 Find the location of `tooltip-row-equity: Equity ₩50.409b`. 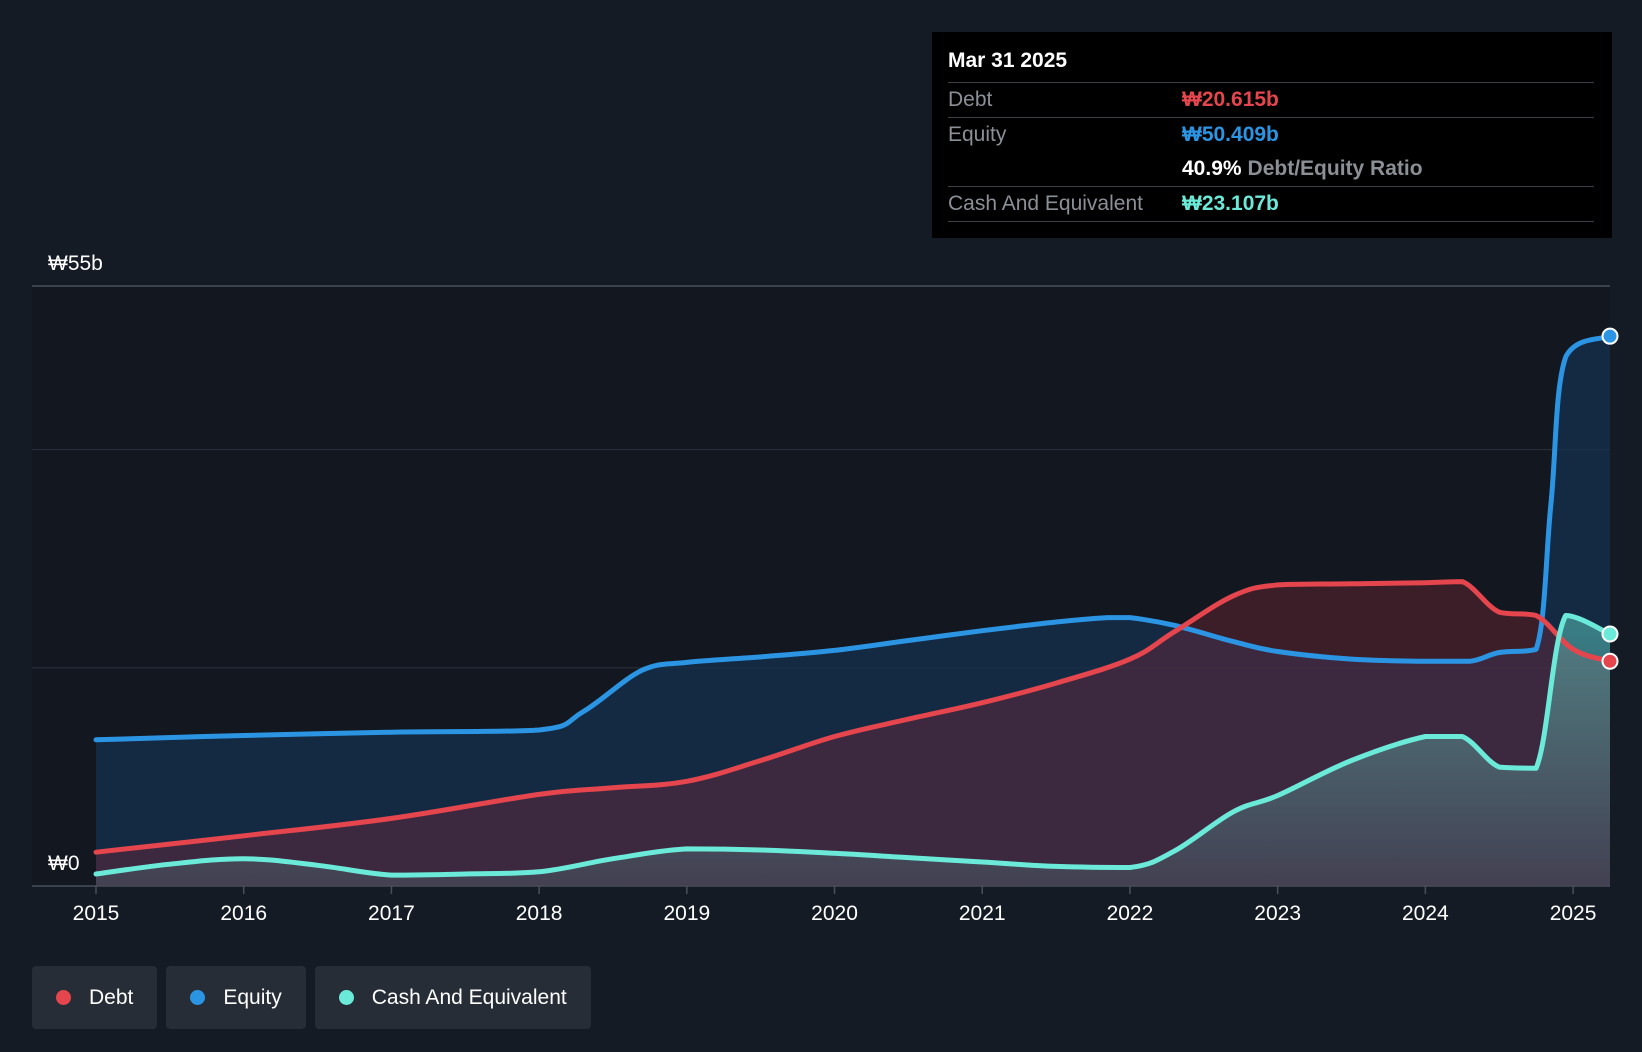

tooltip-row-equity: Equity ₩50.409b is located at coordinates (1271, 134).